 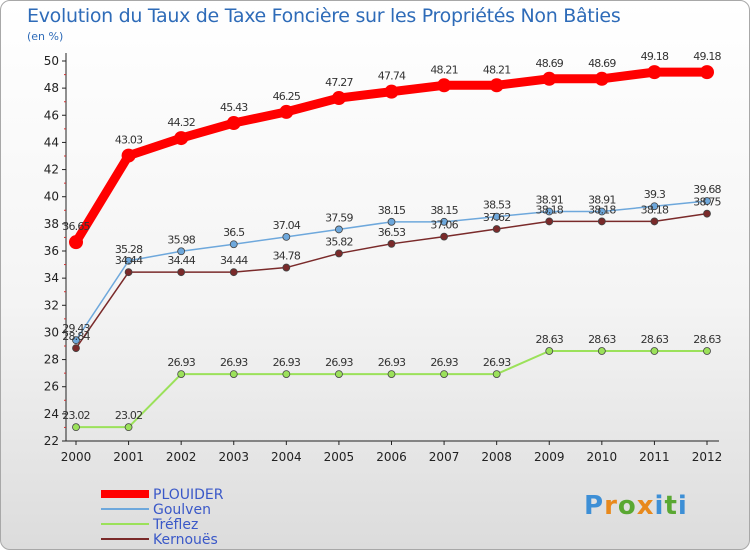 I want to click on data-label: 28.63, so click(x=602, y=339).